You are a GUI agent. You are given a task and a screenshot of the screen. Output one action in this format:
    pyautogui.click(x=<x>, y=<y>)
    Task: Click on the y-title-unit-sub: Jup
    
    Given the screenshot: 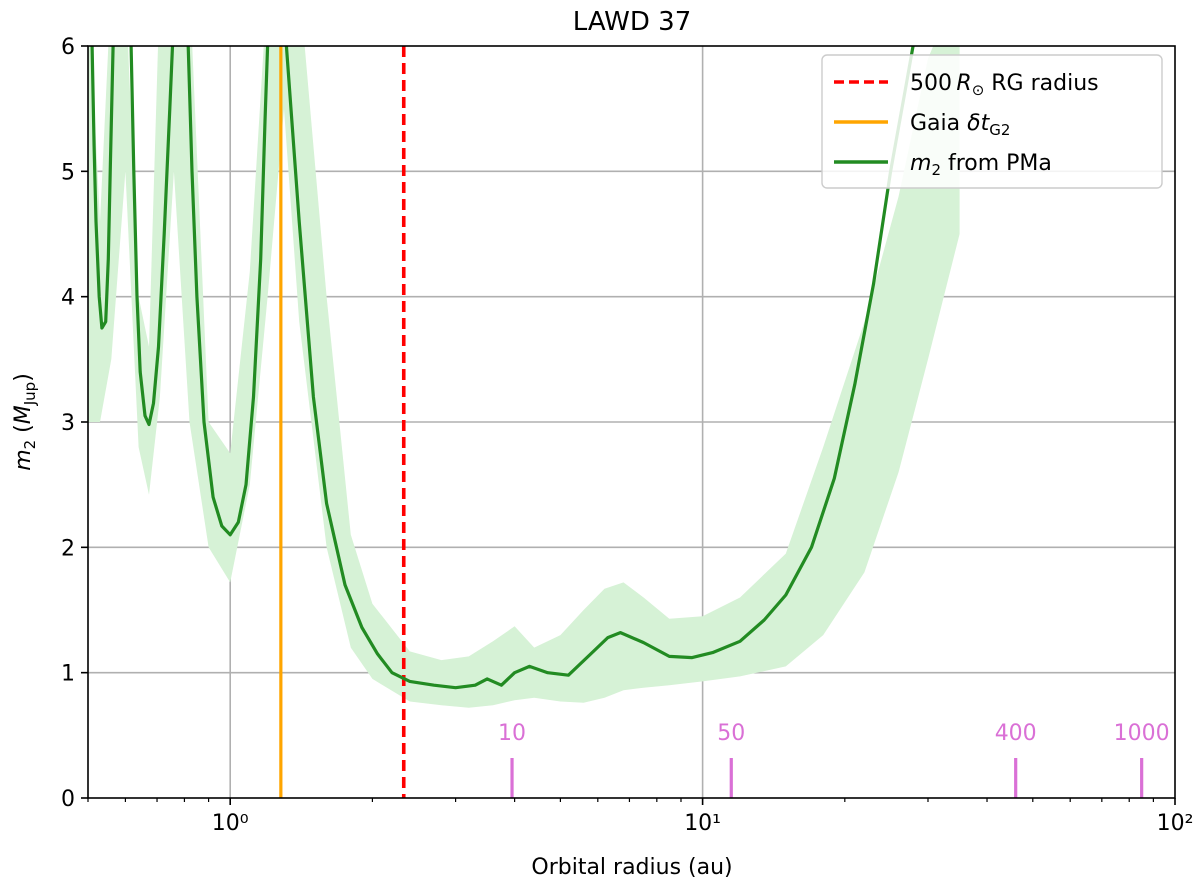 What is the action you would take?
    pyautogui.click(x=30, y=394)
    